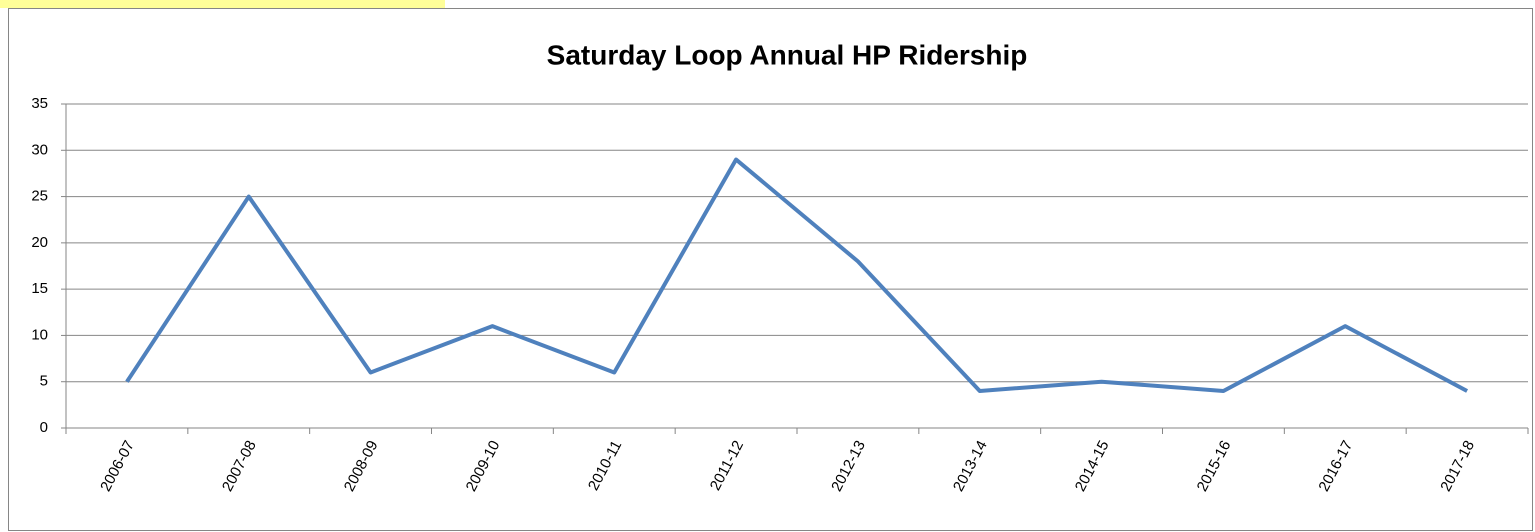  Describe the element at coordinates (787, 54) in the screenshot. I see `chart-title: Saturday Loop Annual HP Ridership` at that location.